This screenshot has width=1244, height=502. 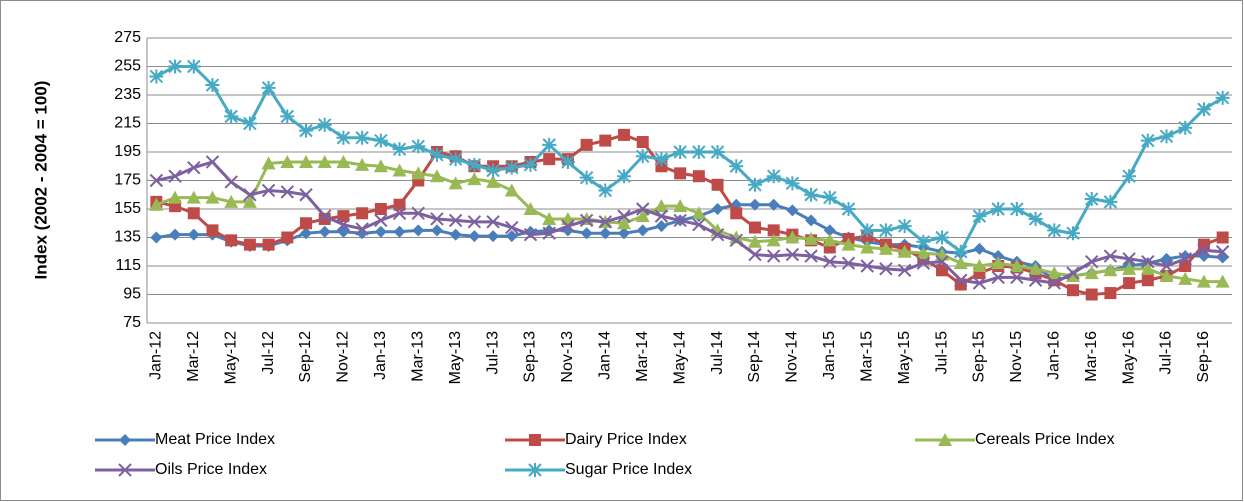 I want to click on x-tick-label: Sep-14, so click(x=754, y=357).